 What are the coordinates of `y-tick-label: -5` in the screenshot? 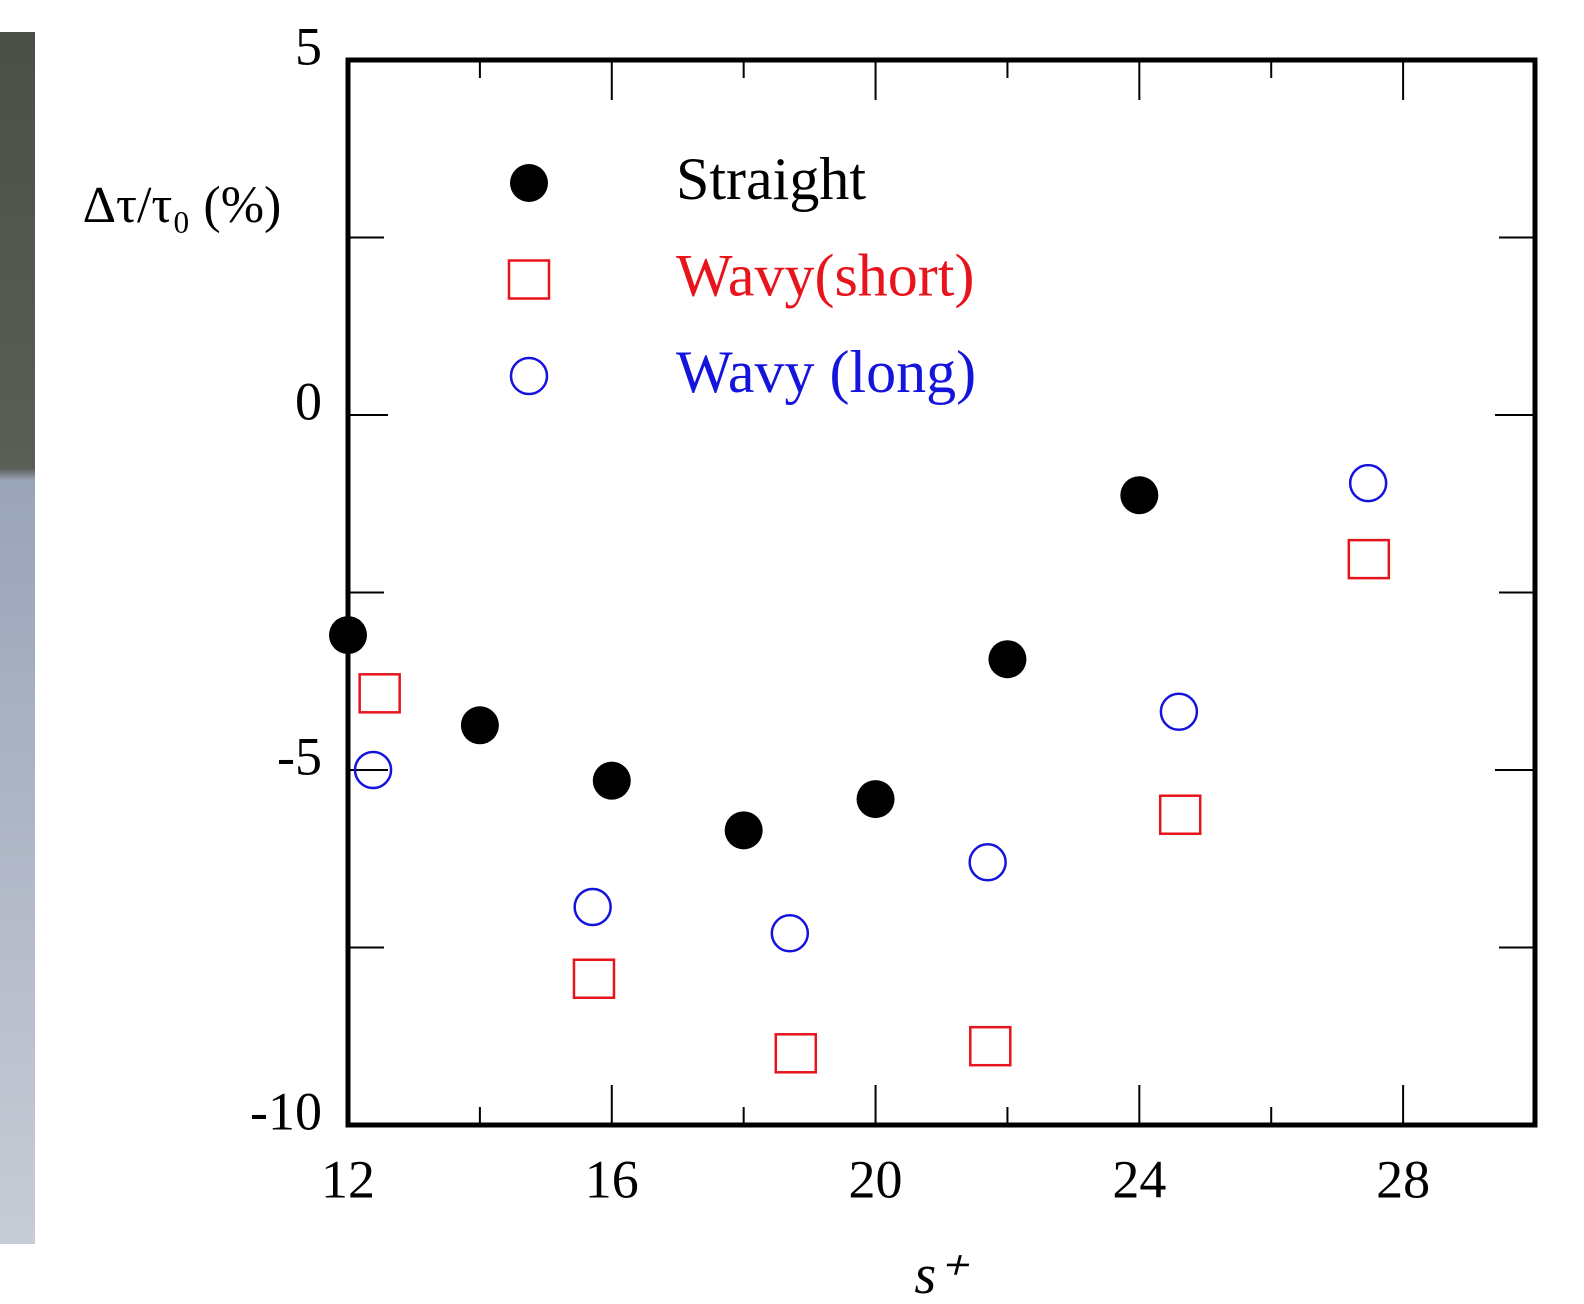 It's located at (299, 756).